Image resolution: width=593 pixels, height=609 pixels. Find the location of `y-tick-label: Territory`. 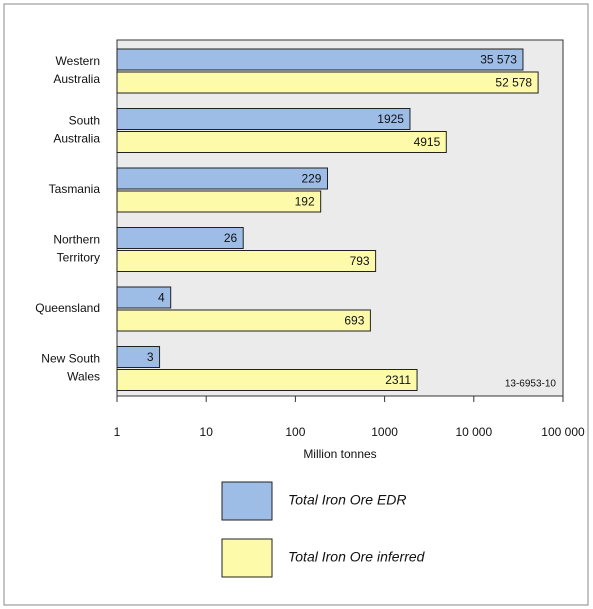

y-tick-label: Territory is located at coordinates (78, 258).